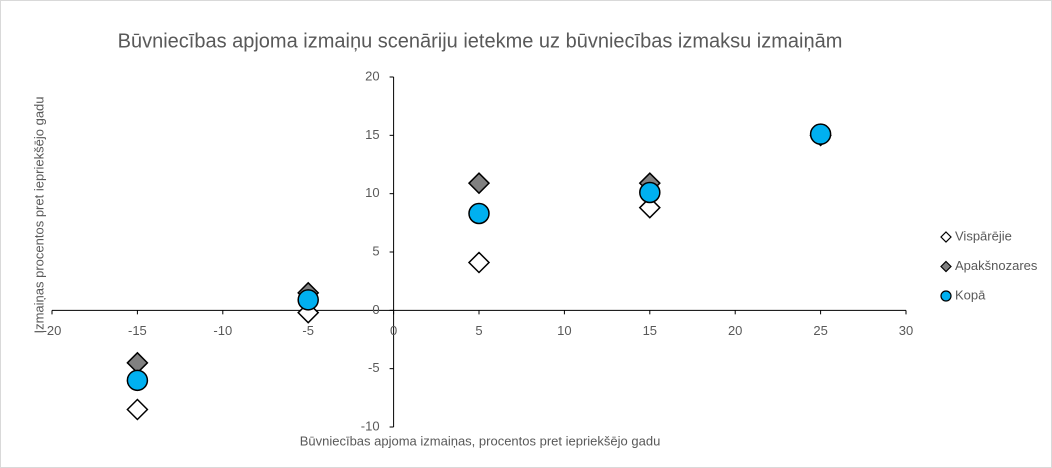 Image resolution: width=1052 pixels, height=468 pixels. I want to click on x-tick-label: 30, so click(906, 330).